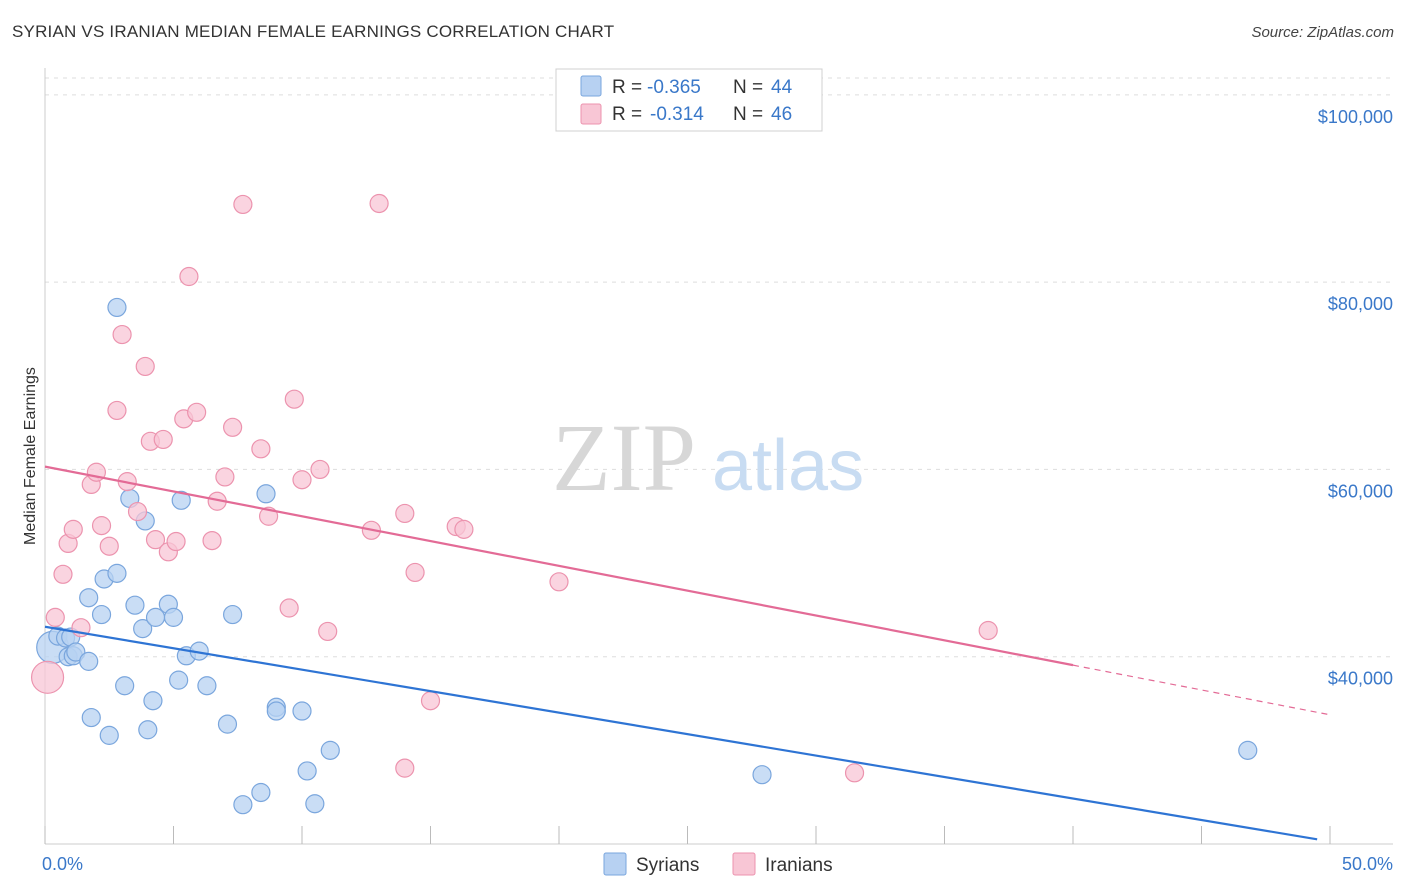 Image resolution: width=1406 pixels, height=892 pixels. I want to click on bottom-legend-swatch-iranians, so click(744, 864).